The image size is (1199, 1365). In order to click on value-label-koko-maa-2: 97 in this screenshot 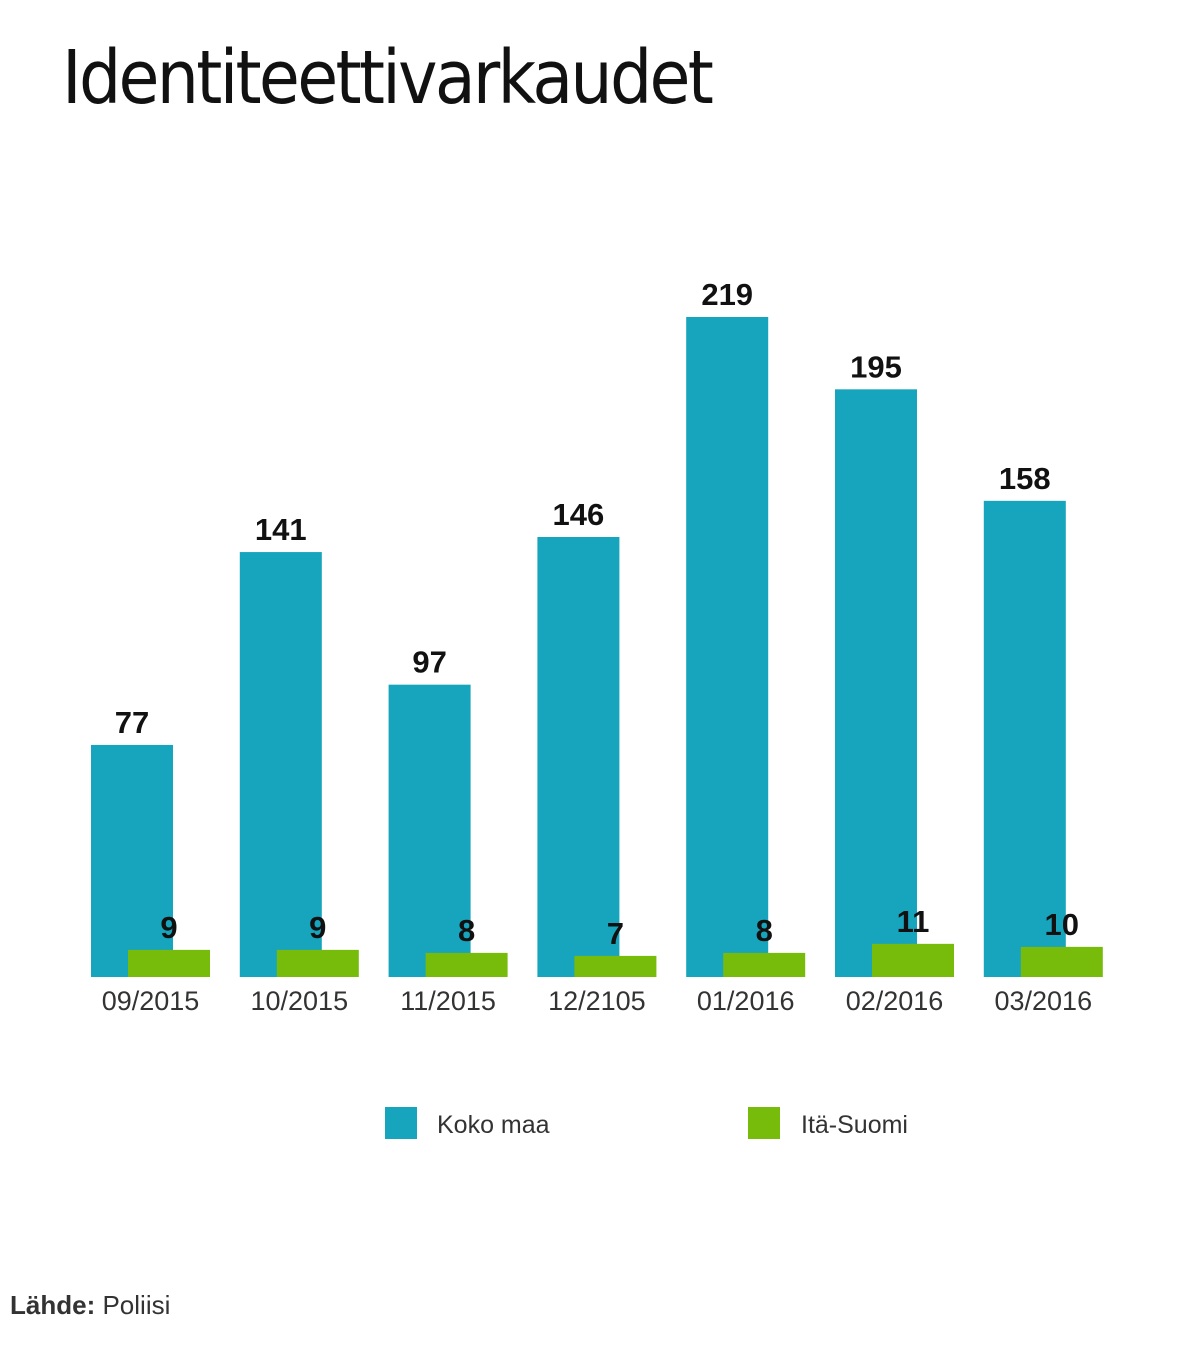, I will do `click(429, 662)`.